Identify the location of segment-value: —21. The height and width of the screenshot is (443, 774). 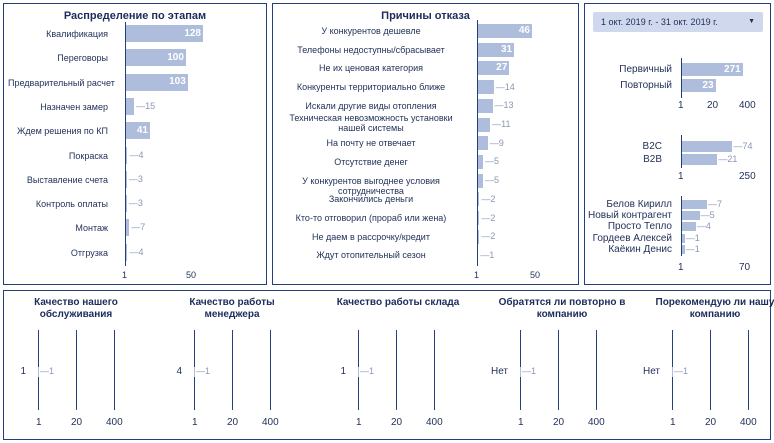
(728, 159).